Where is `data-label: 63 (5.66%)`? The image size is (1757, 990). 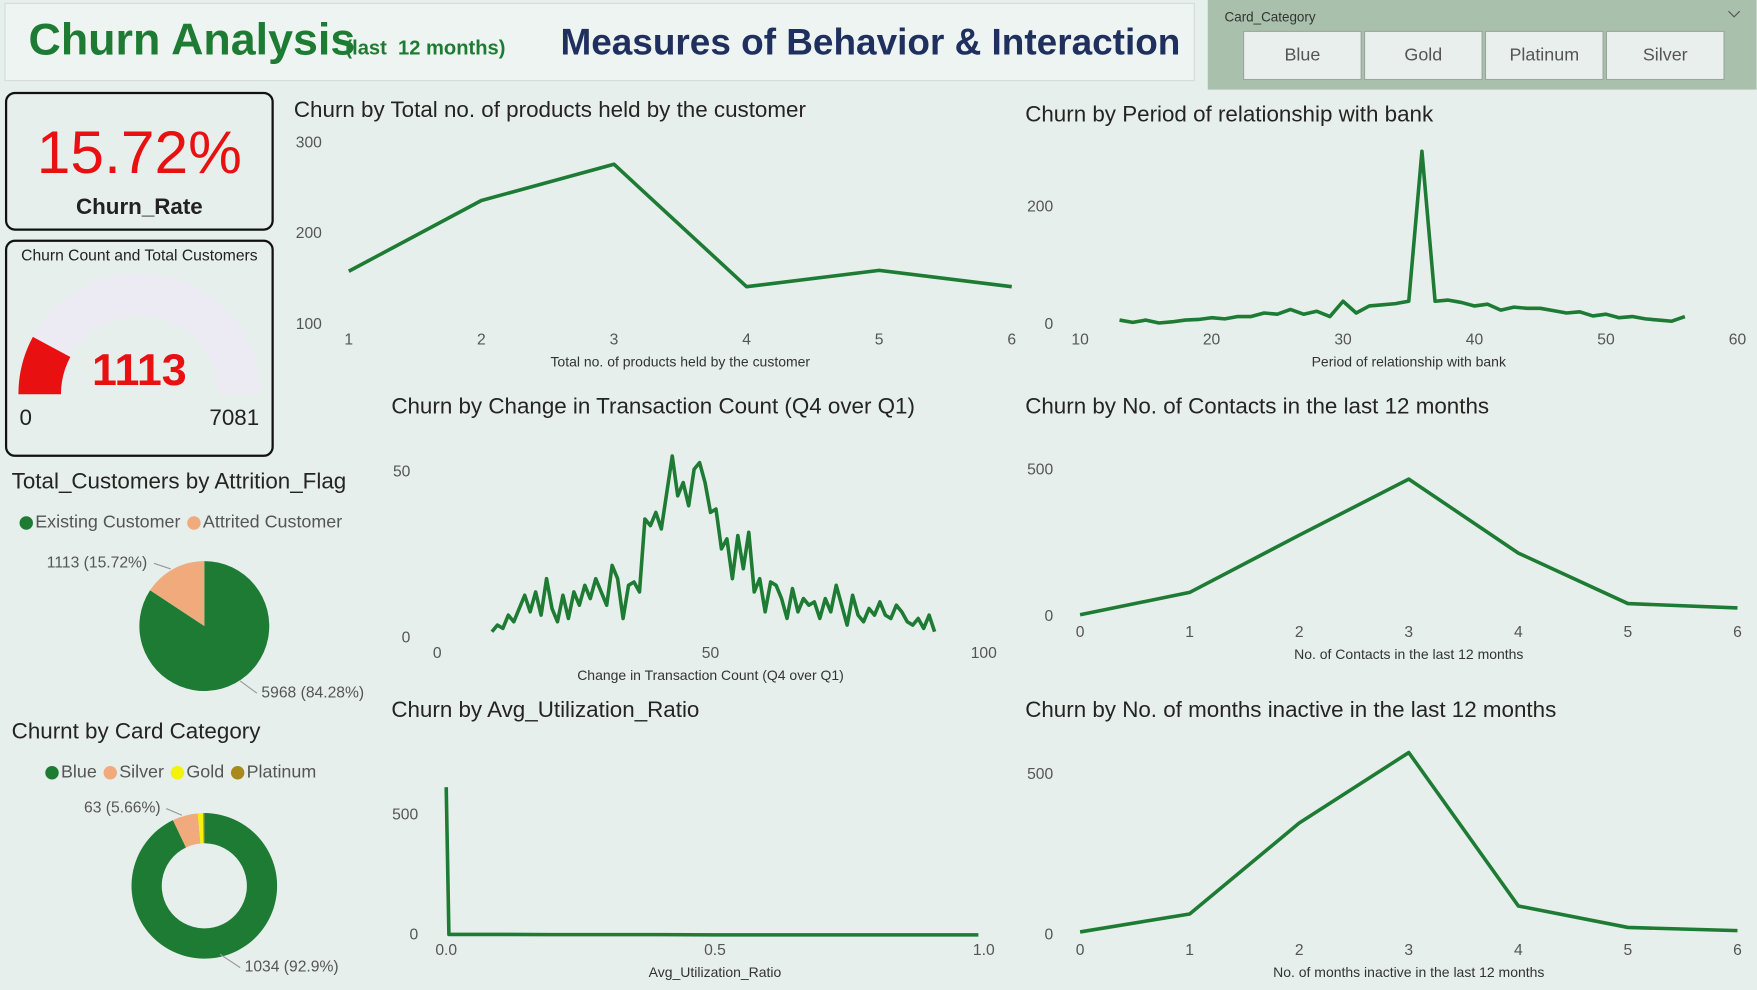
data-label: 63 (5.66%) is located at coordinates (122, 808).